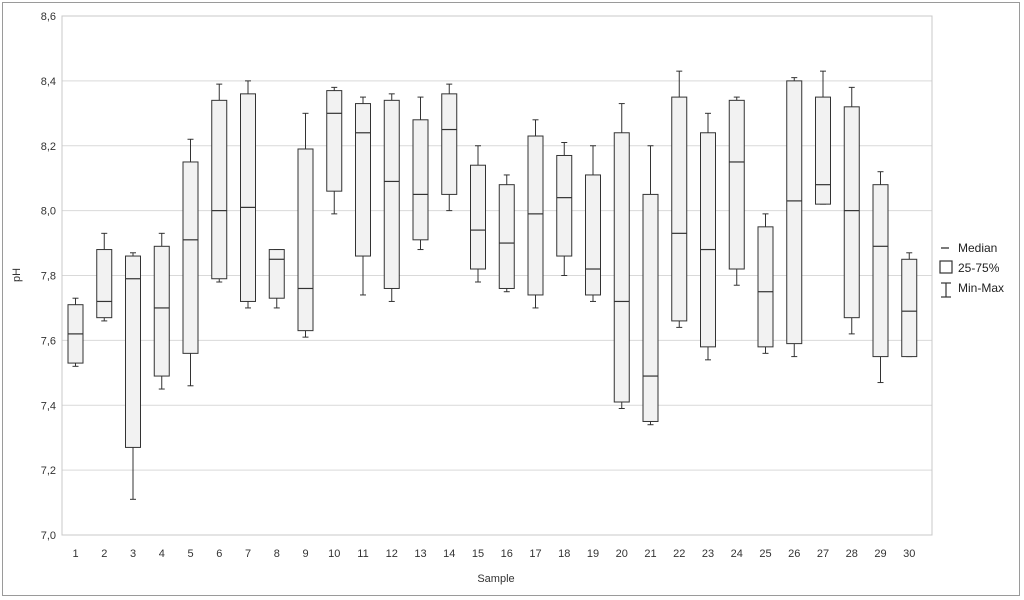 The width and height of the screenshot is (1024, 600). Describe the element at coordinates (564, 554) in the screenshot. I see `x-tick-label: 18` at that location.